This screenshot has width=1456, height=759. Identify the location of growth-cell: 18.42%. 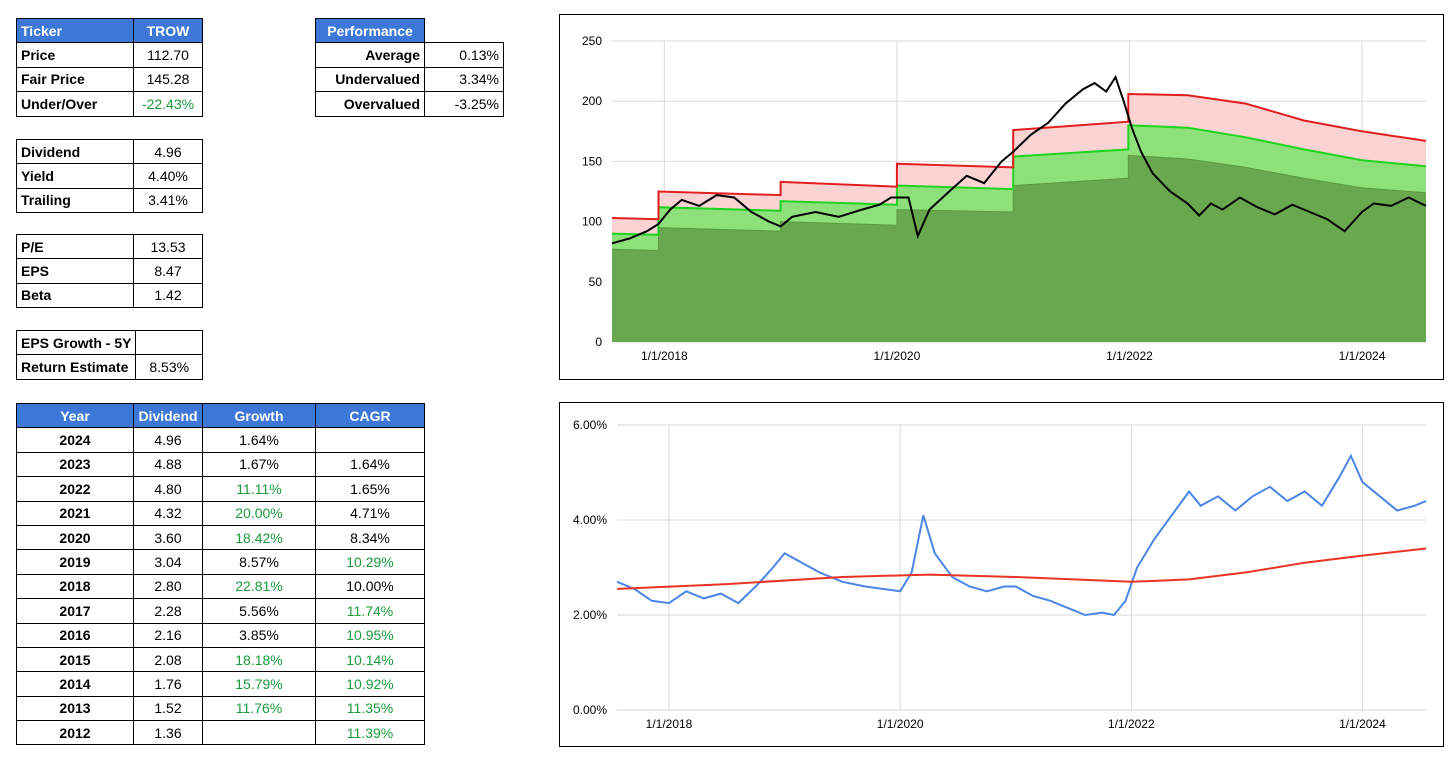
(259, 537).